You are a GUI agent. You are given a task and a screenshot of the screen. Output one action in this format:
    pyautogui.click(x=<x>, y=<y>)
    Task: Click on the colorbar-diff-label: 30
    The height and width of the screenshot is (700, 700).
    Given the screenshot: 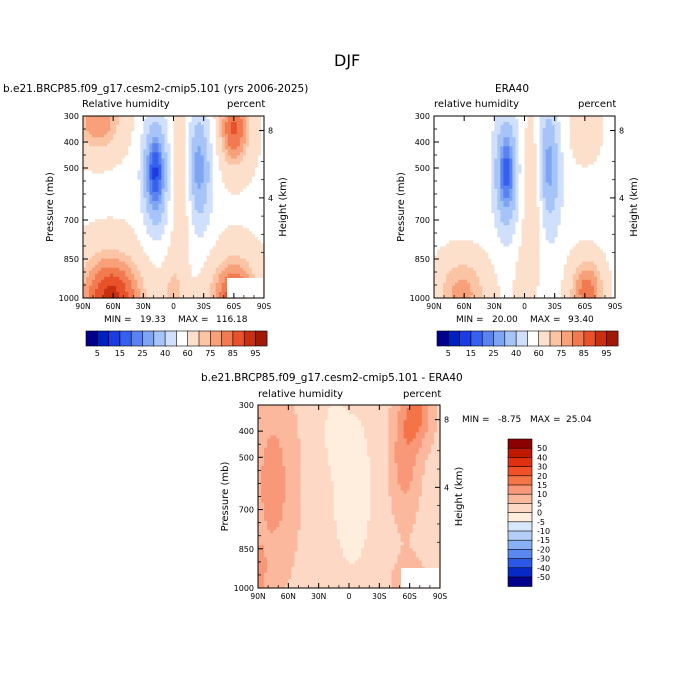 What is the action you would take?
    pyautogui.click(x=542, y=467)
    